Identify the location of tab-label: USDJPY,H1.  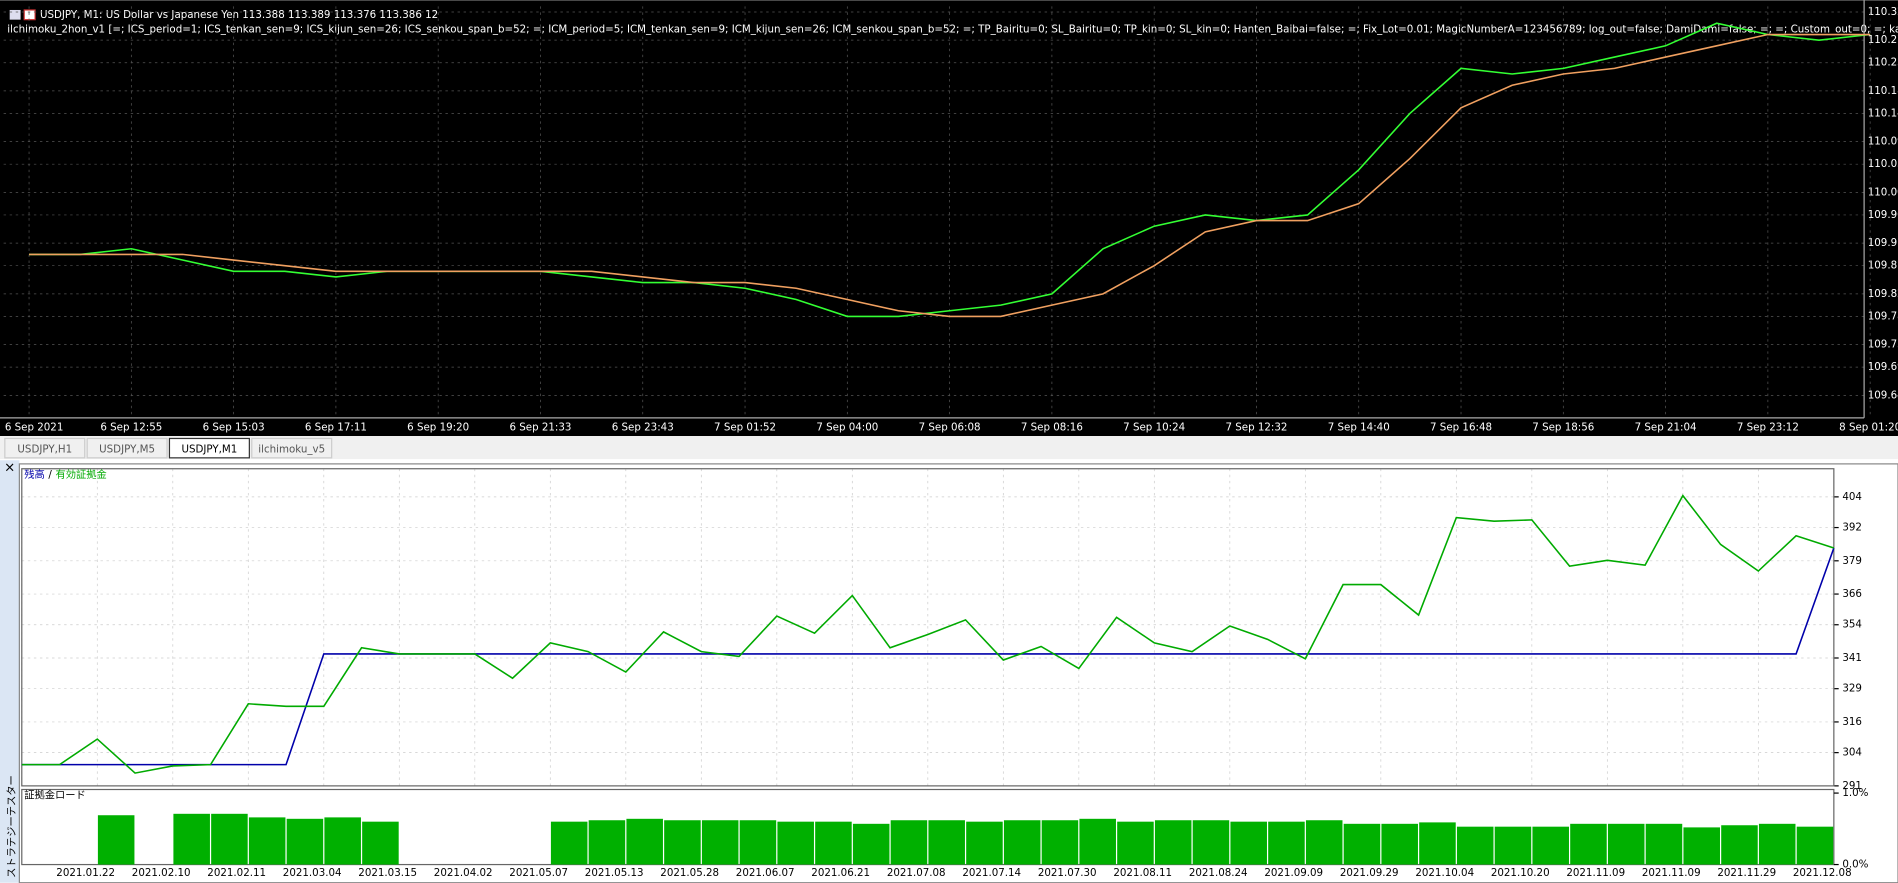
(44, 449).